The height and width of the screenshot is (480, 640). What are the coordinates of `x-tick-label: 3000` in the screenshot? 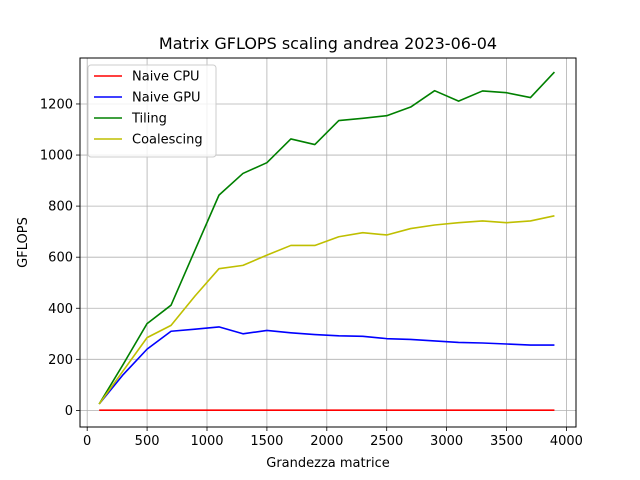 It's located at (446, 441).